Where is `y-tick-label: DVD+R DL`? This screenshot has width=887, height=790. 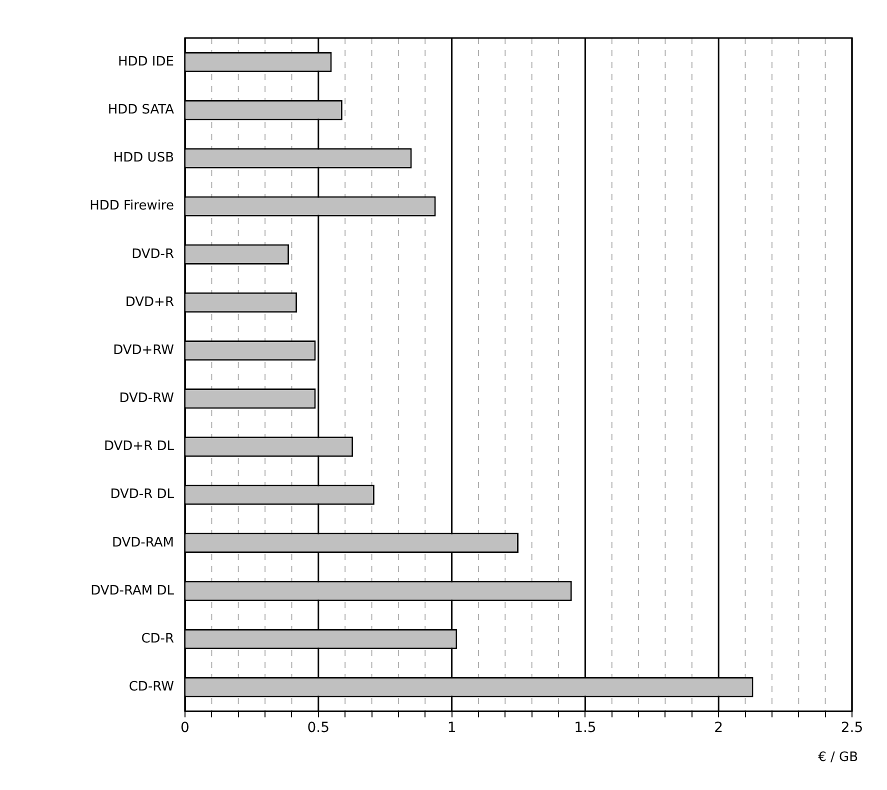
y-tick-label: DVD+R DL is located at coordinates (139, 446).